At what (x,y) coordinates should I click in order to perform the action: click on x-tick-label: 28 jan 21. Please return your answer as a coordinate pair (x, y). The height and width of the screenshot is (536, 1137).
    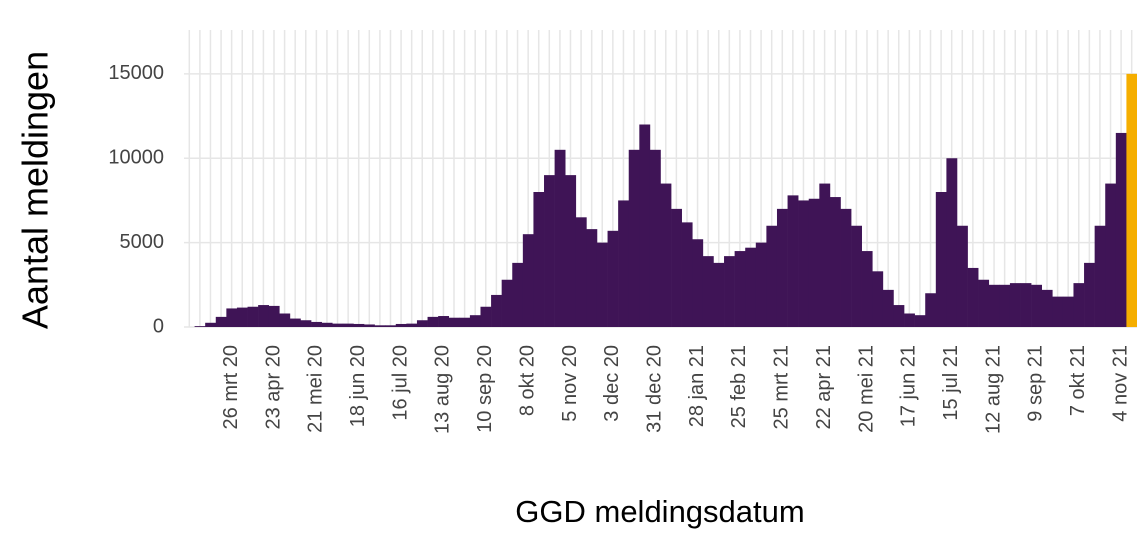
    Looking at the image, I should click on (697, 386).